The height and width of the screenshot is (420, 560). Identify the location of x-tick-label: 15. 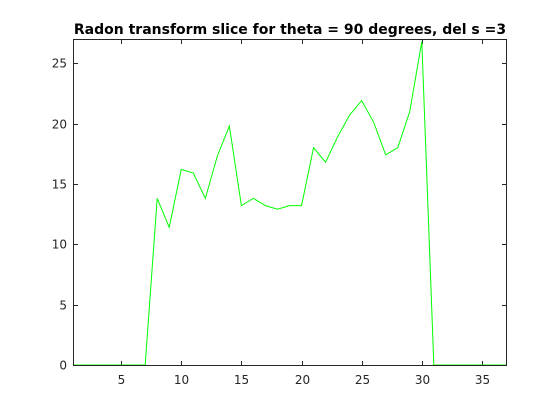
(241, 380).